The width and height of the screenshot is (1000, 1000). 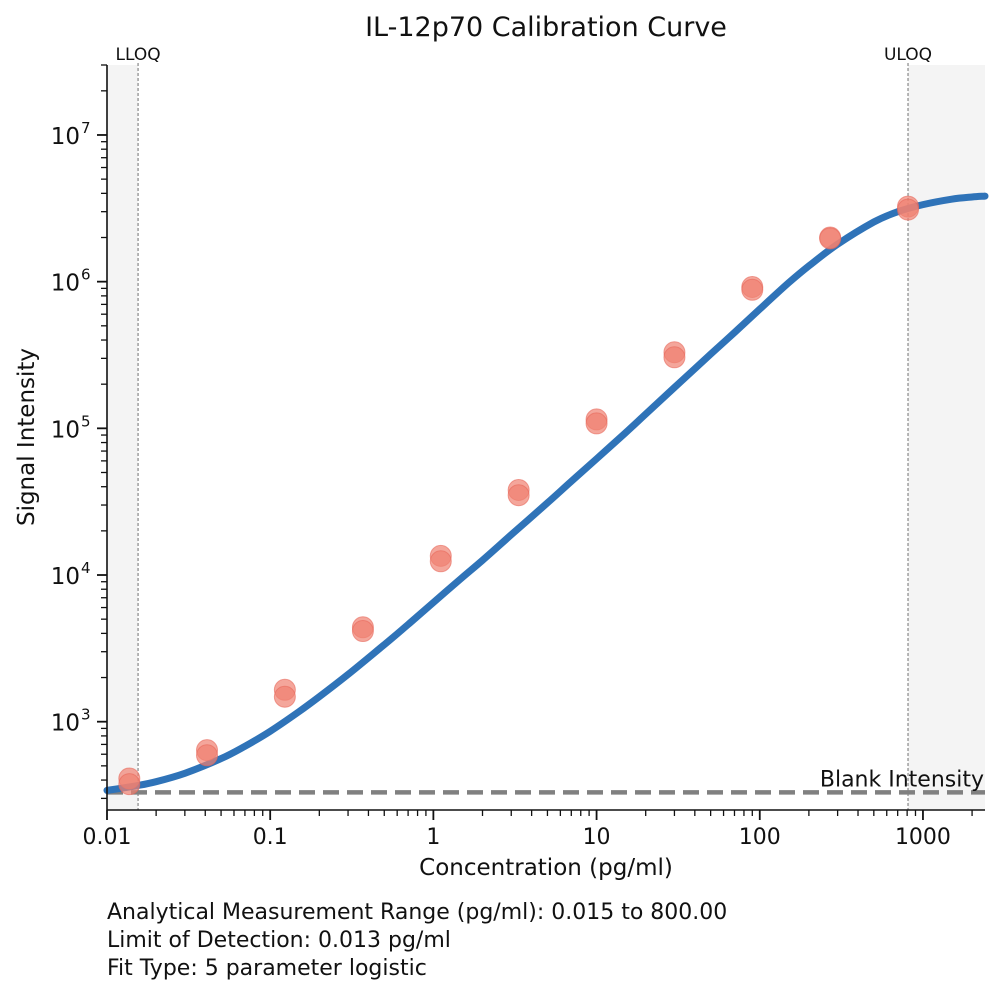 What do you see at coordinates (86, 421) in the screenshot?
I see `y-tick-exponent: 5` at bounding box center [86, 421].